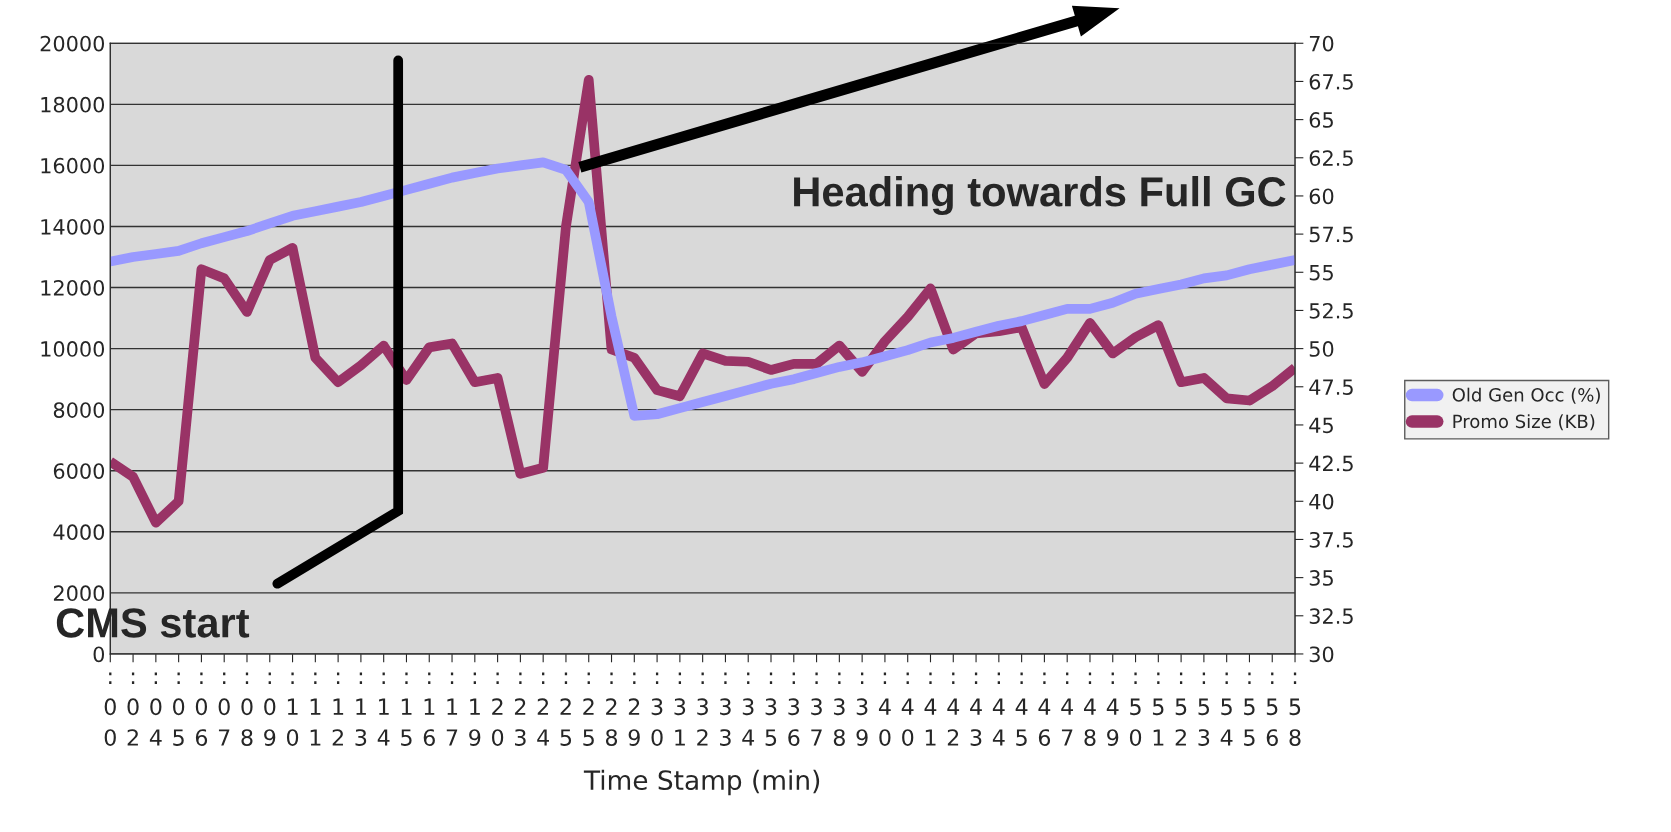  I want to click on y2-tick-label: 32.5, so click(1331, 616).